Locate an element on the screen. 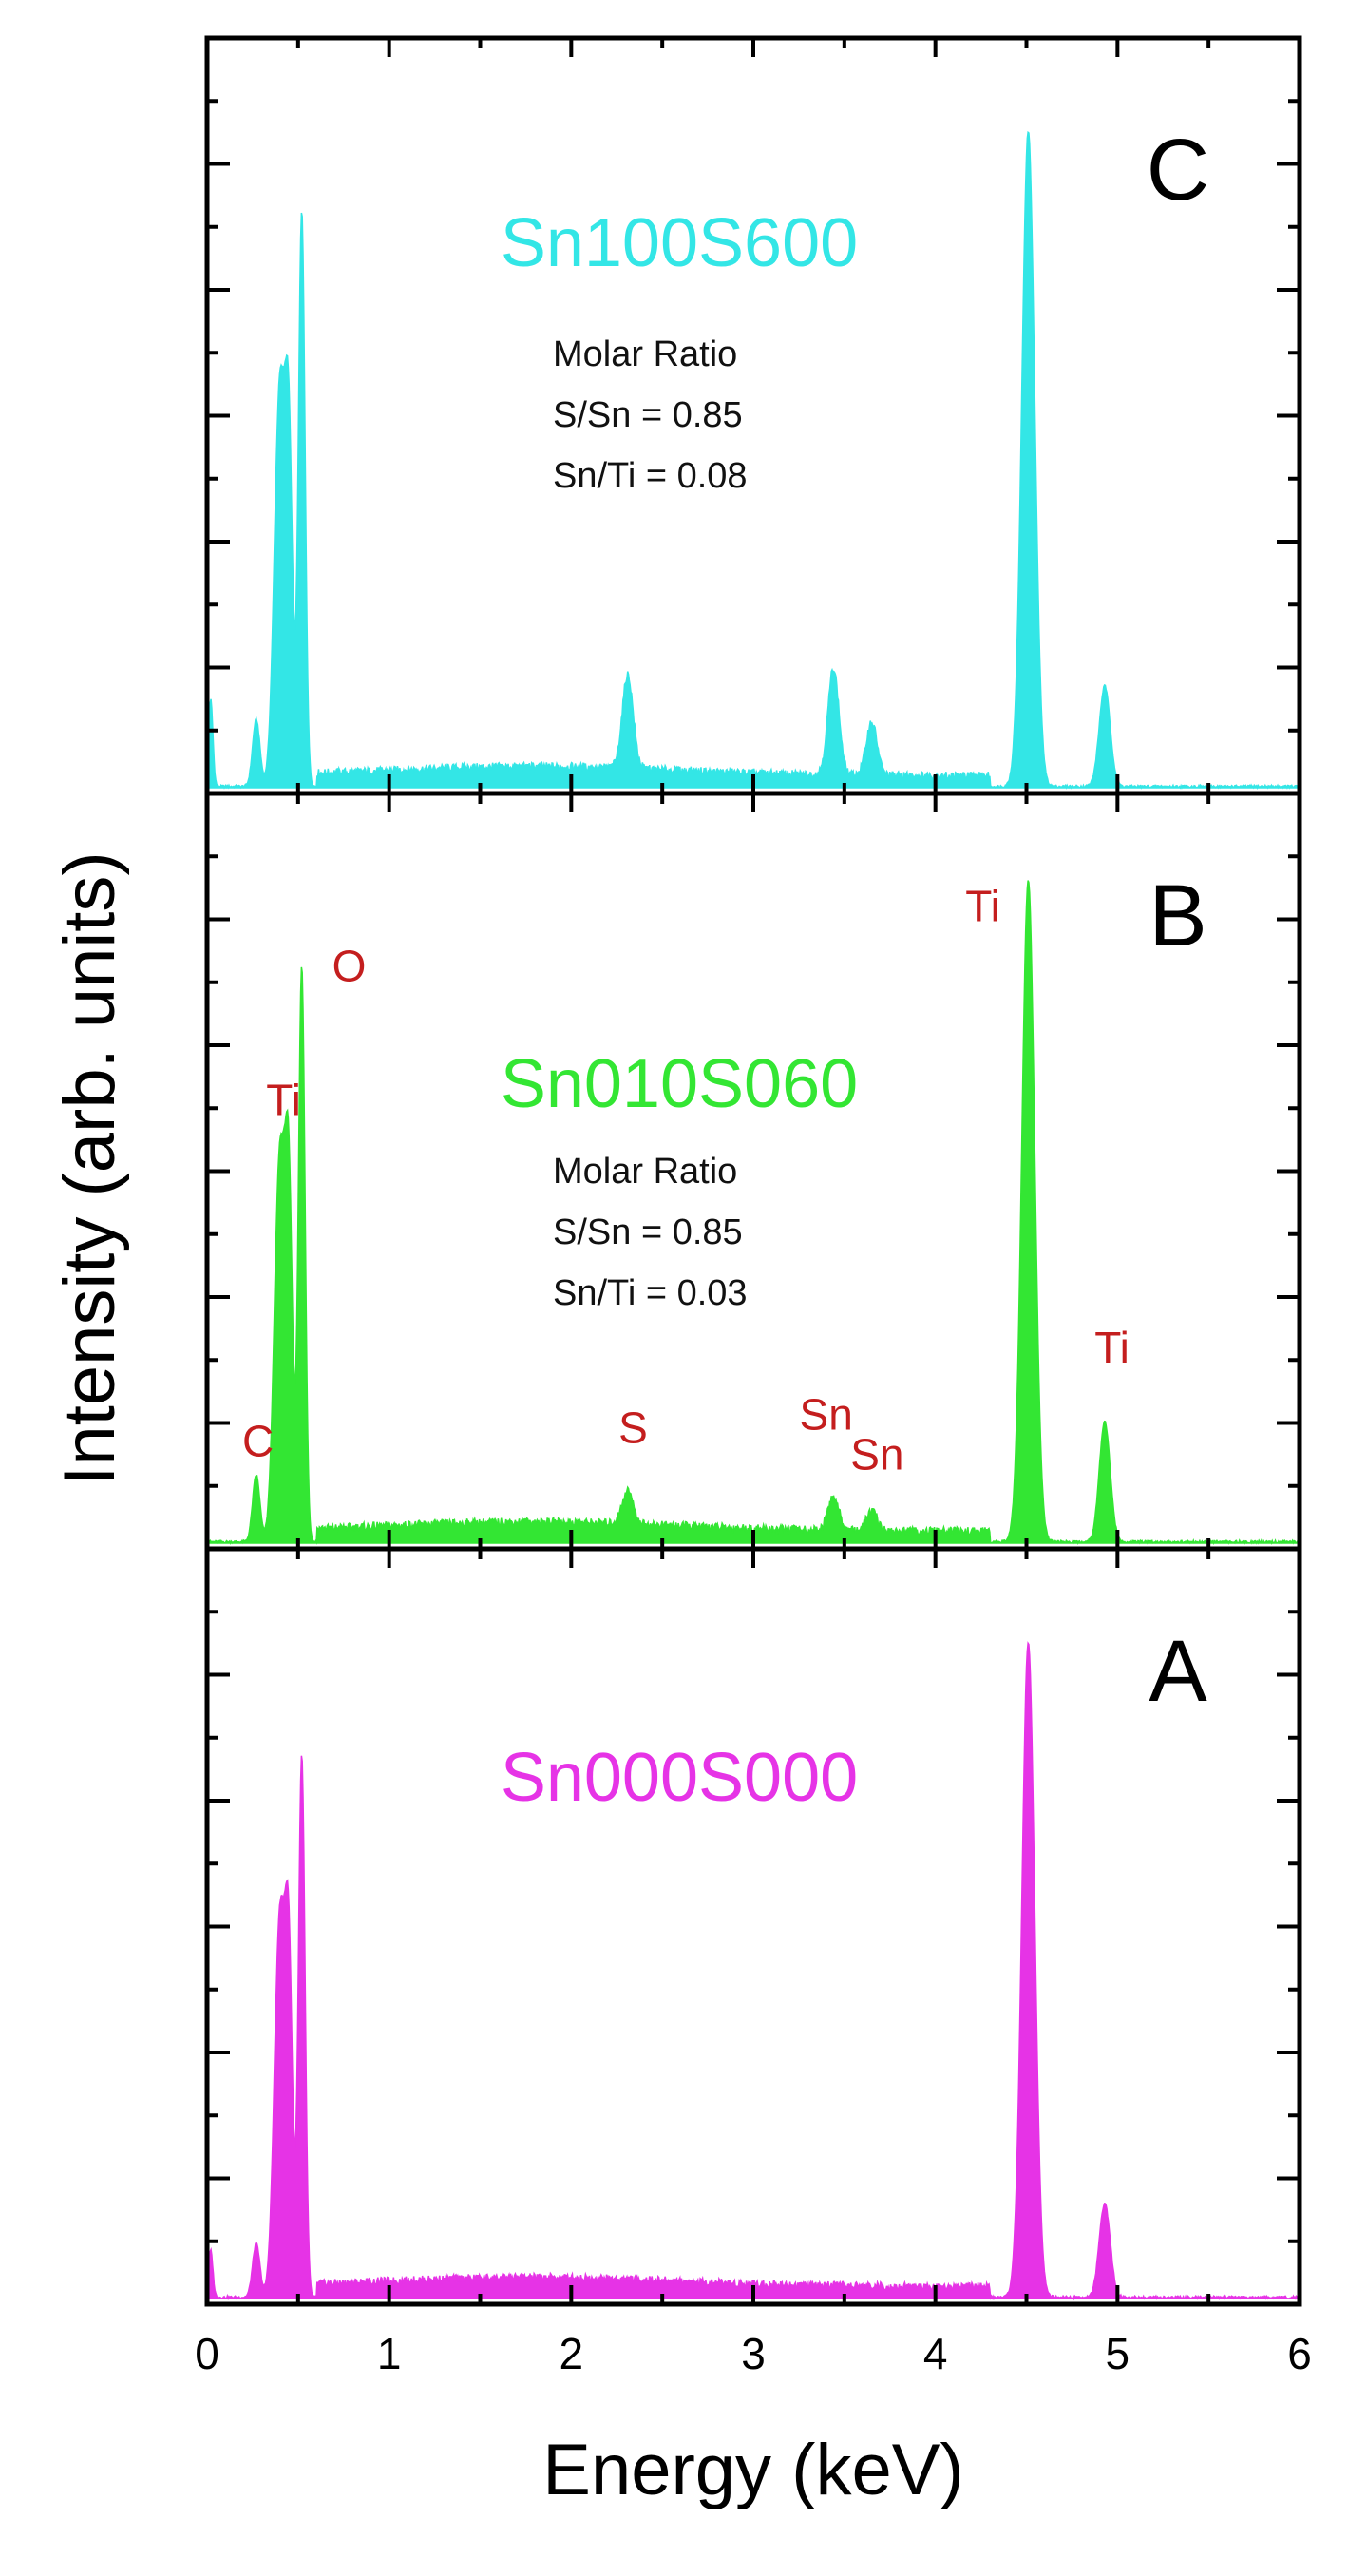 The image size is (1348, 2576). panel-label-a: A is located at coordinates (1178, 1671).